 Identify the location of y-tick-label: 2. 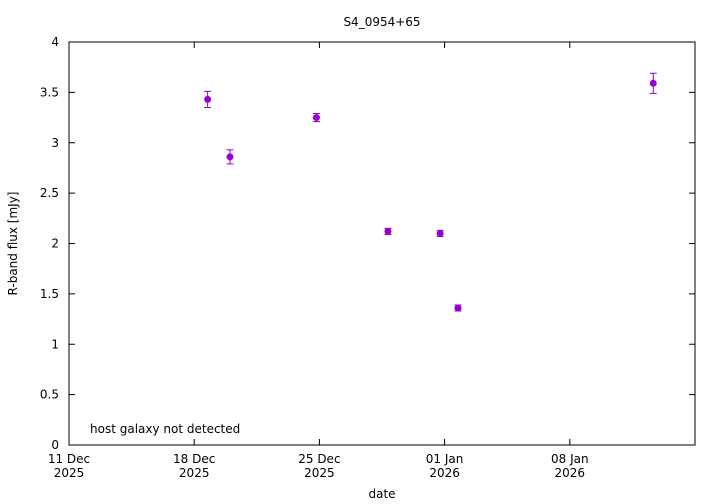
(55, 244).